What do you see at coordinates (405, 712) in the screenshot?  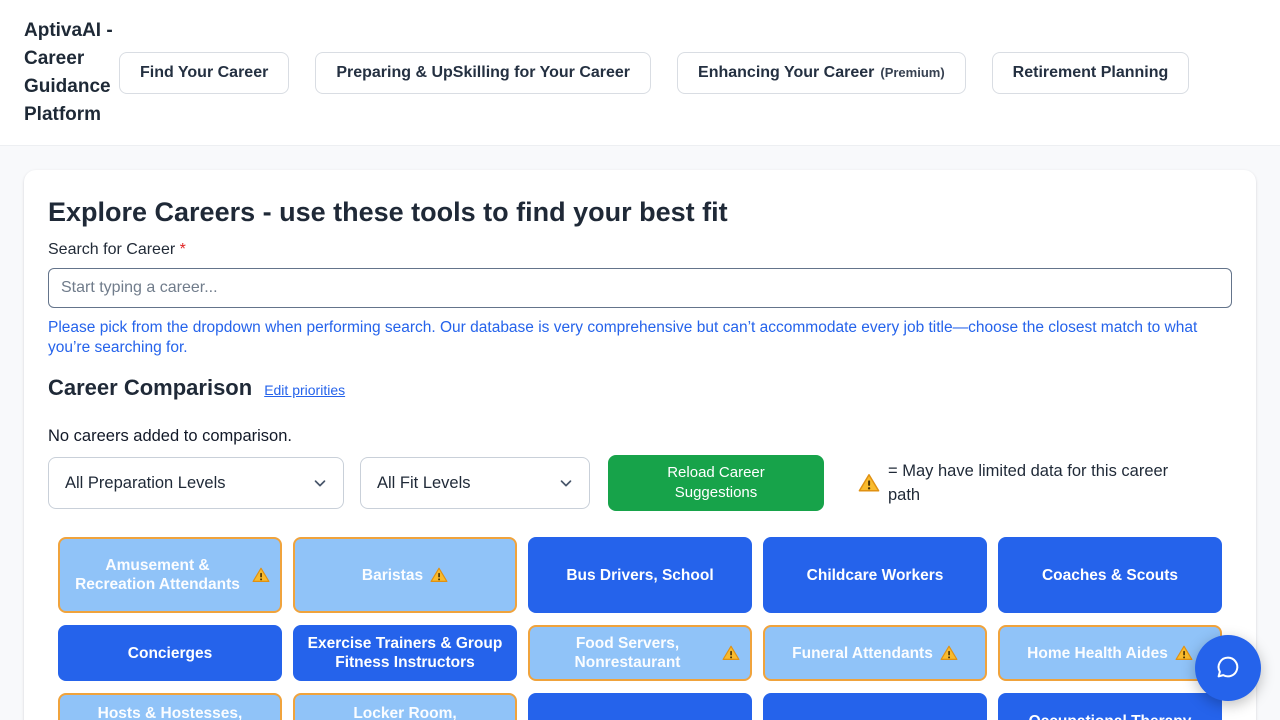 I see `career-button-label: Locker Room,` at bounding box center [405, 712].